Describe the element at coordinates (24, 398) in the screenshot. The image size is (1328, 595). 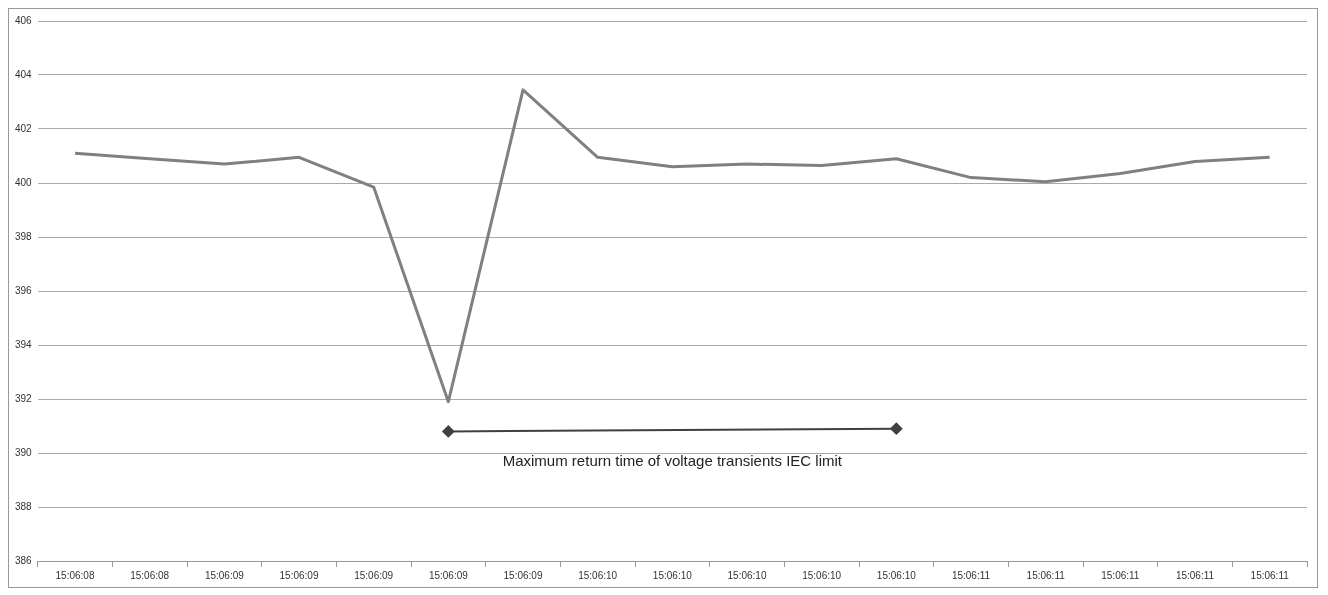
I see `y-tick-label: 392` at that location.